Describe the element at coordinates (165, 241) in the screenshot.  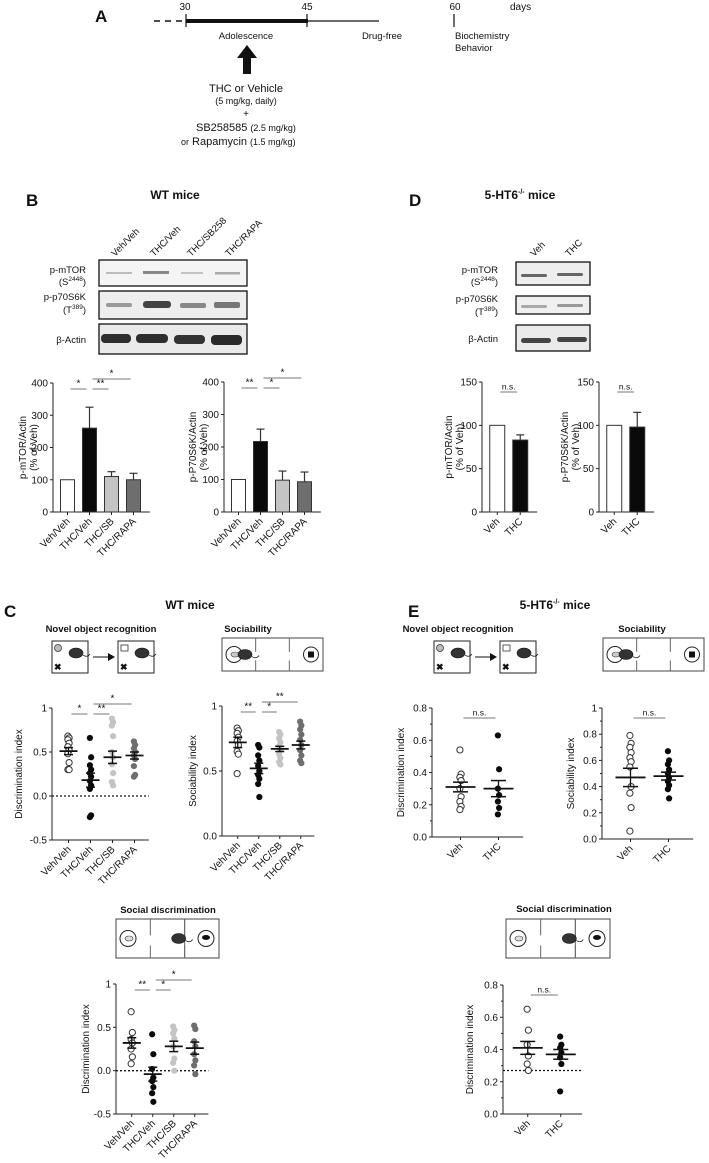
I see `lane-label: THC/Veh` at that location.